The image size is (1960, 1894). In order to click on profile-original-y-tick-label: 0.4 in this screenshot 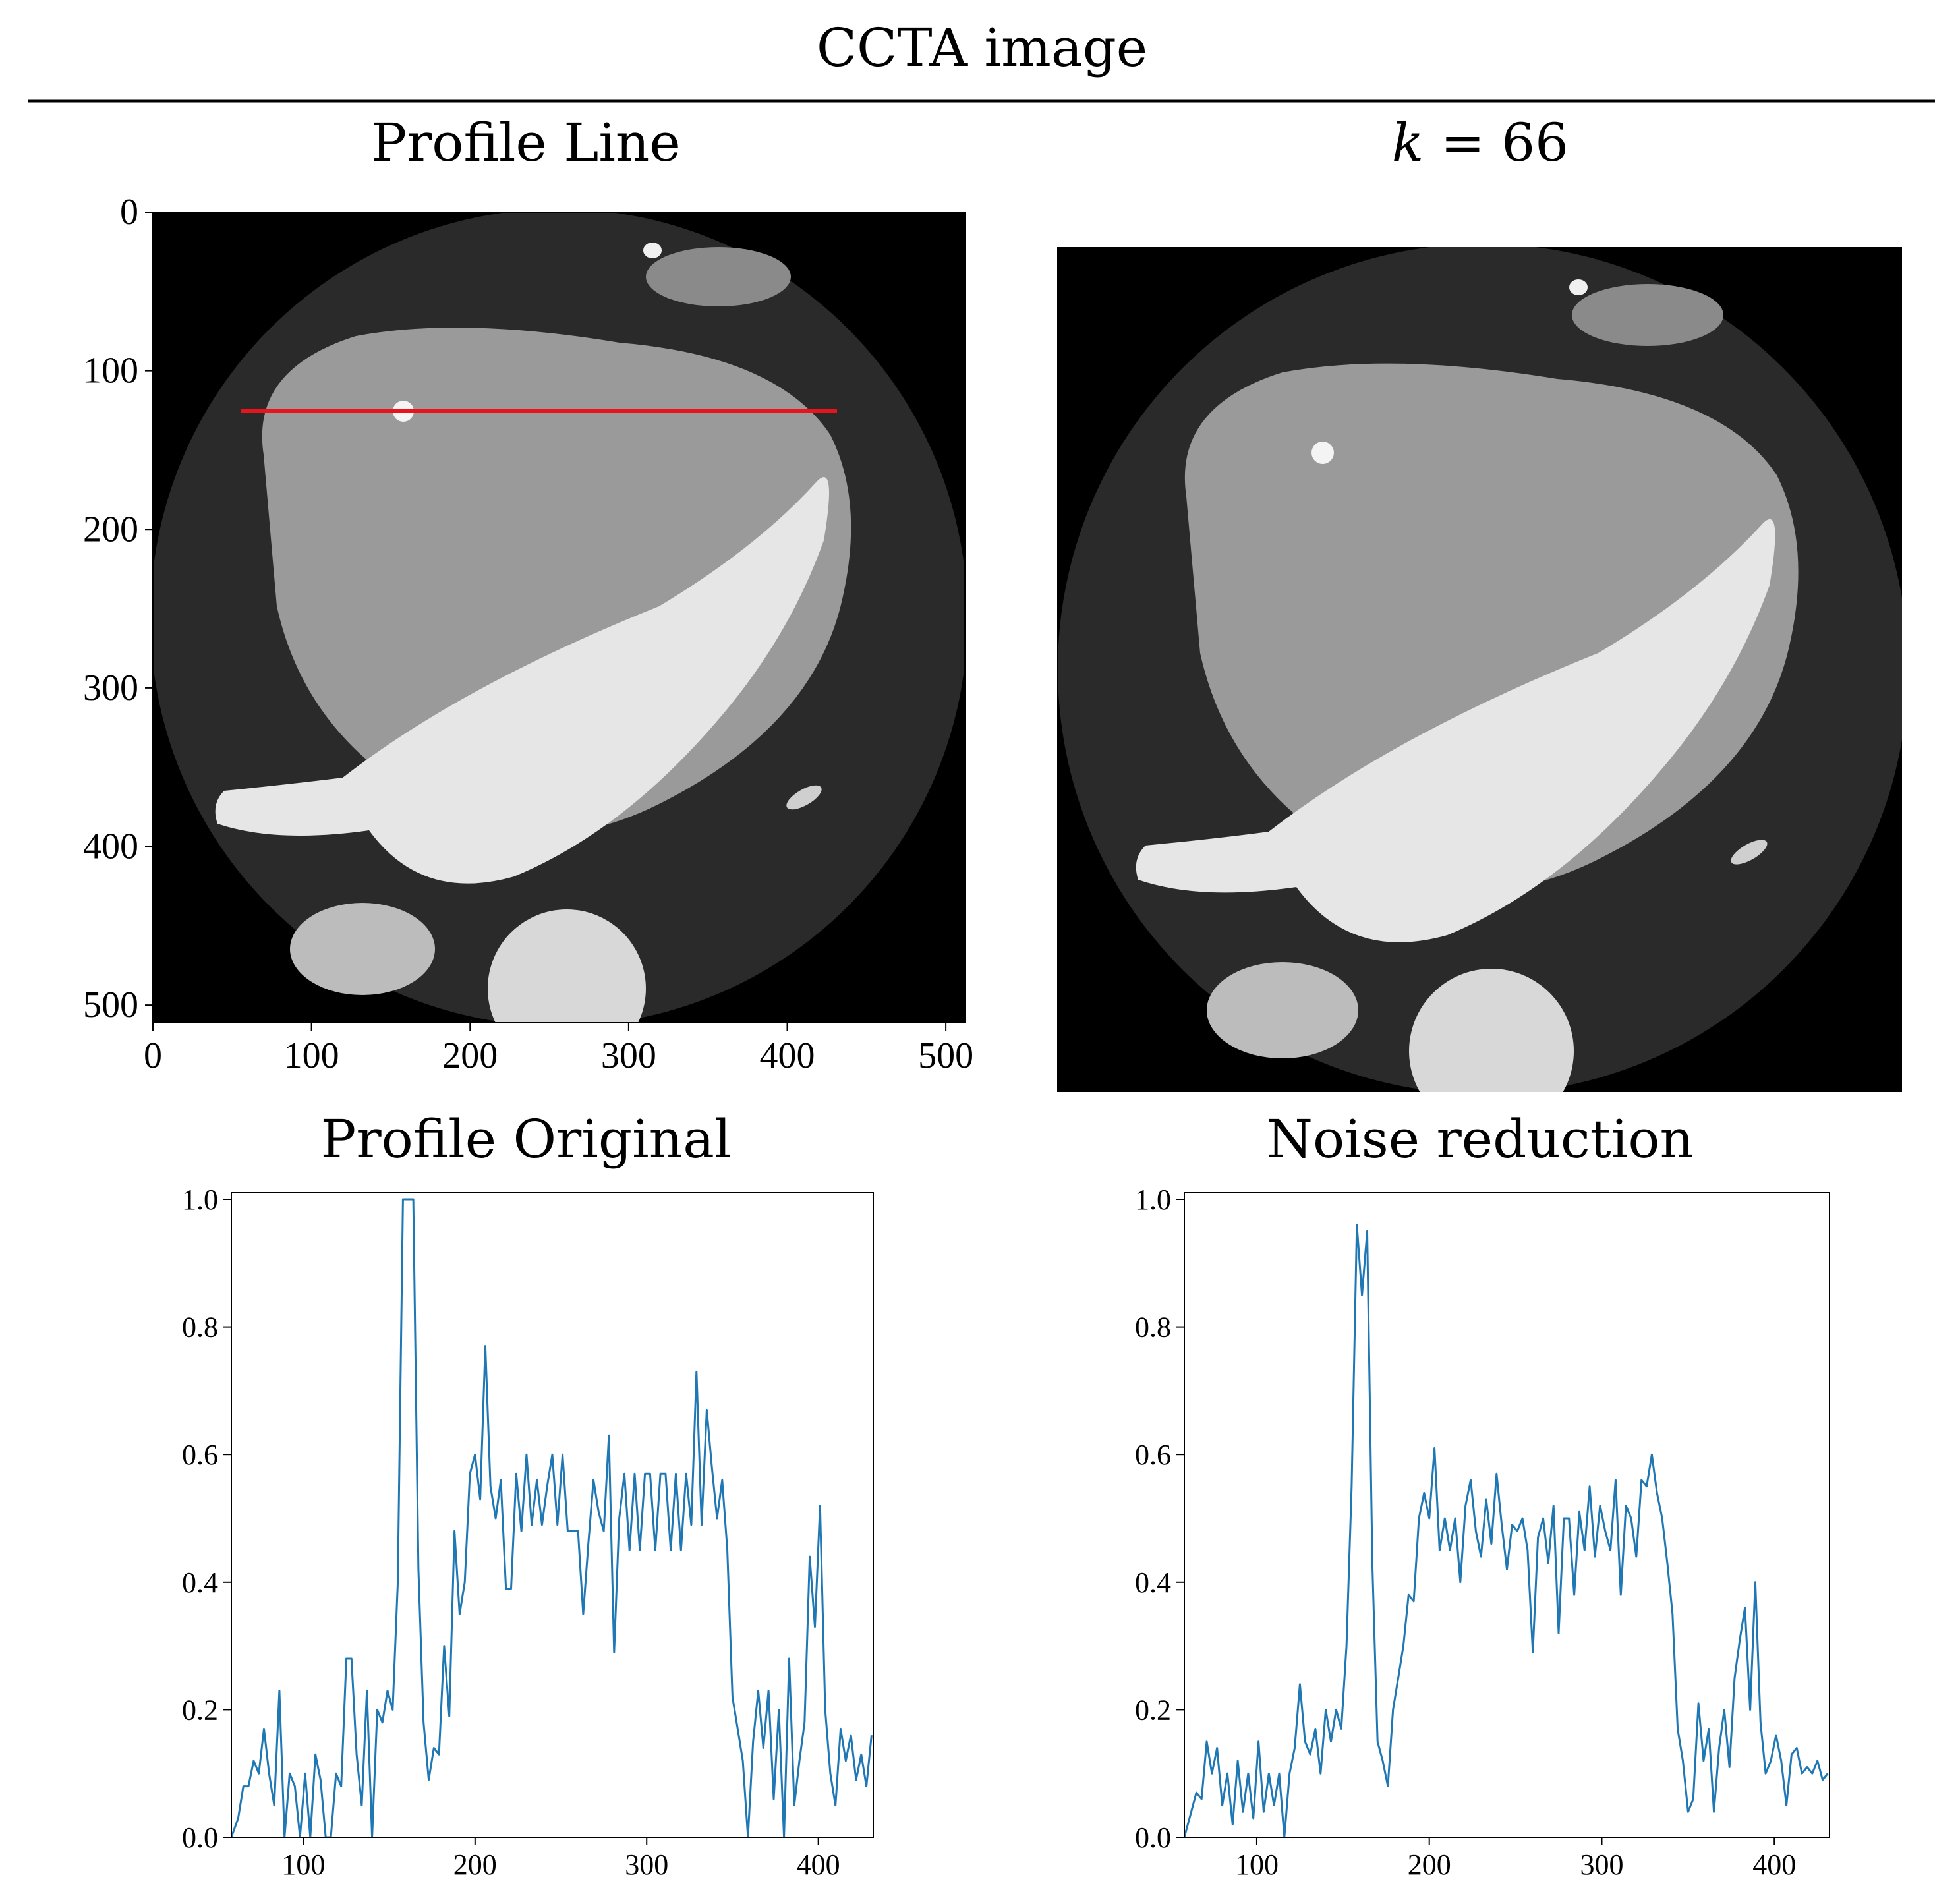, I will do `click(200, 1582)`.